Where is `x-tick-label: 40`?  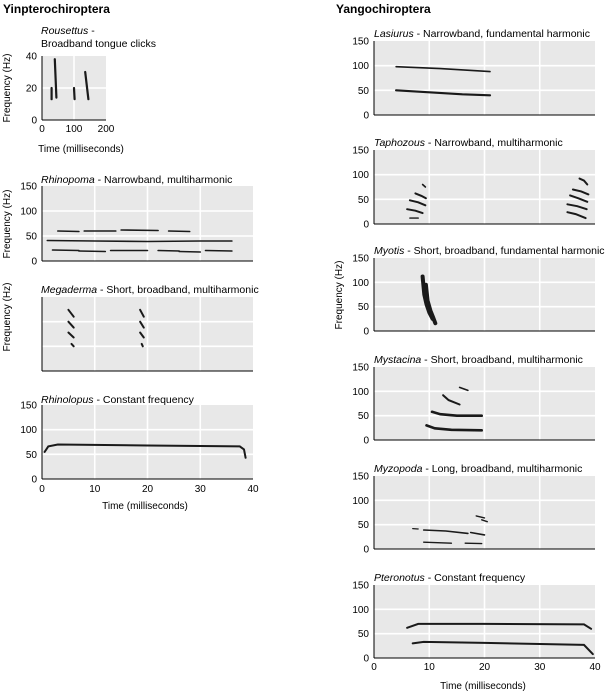
x-tick-label: 40 is located at coordinates (595, 667).